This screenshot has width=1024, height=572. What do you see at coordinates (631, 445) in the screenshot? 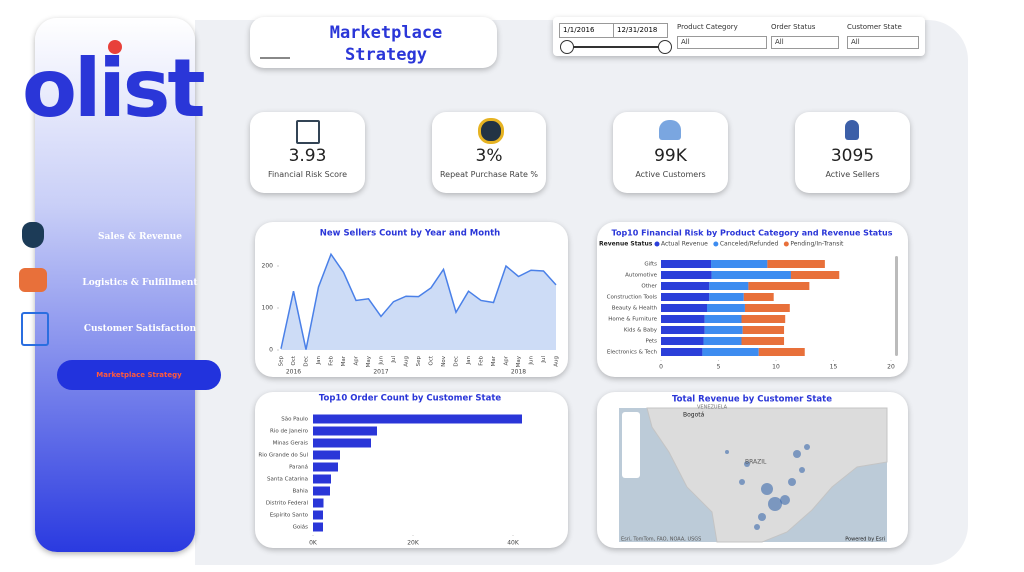
I see `map-toolbar` at bounding box center [631, 445].